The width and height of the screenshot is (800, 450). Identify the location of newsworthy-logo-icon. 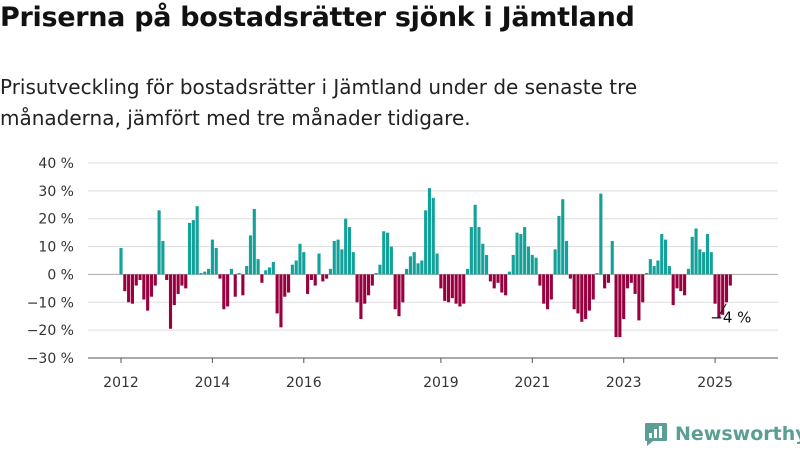
(656, 434).